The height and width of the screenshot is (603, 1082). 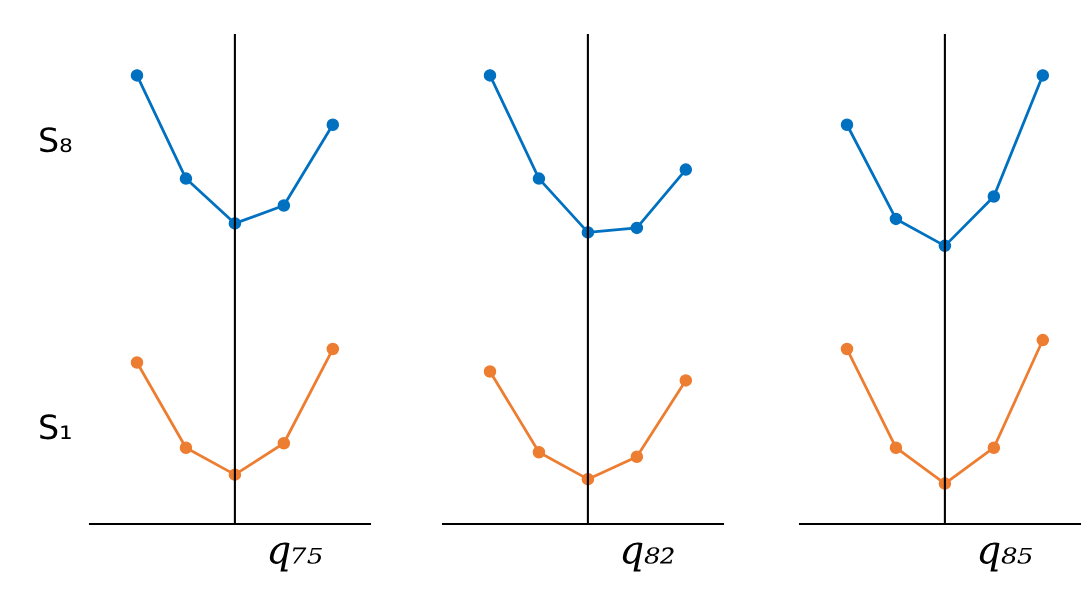 What do you see at coordinates (295, 557) in the screenshot?
I see `x-axis-title: q₇₅` at bounding box center [295, 557].